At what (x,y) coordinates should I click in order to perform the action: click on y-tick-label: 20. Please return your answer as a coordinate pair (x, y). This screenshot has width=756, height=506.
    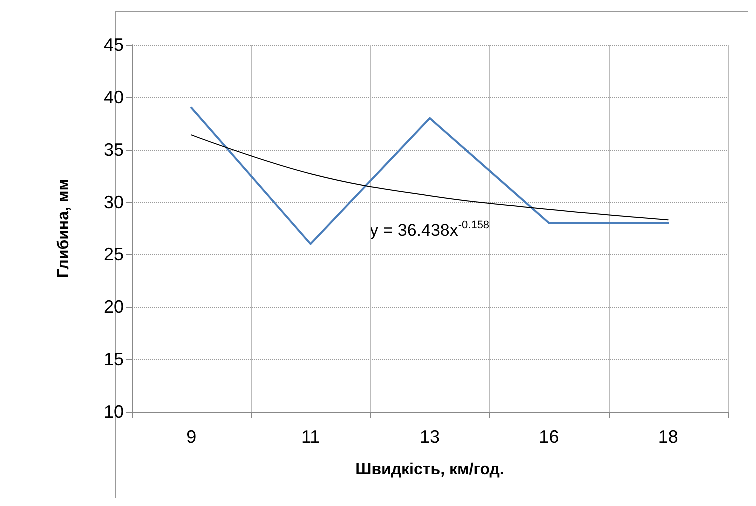
    Looking at the image, I should click on (114, 307).